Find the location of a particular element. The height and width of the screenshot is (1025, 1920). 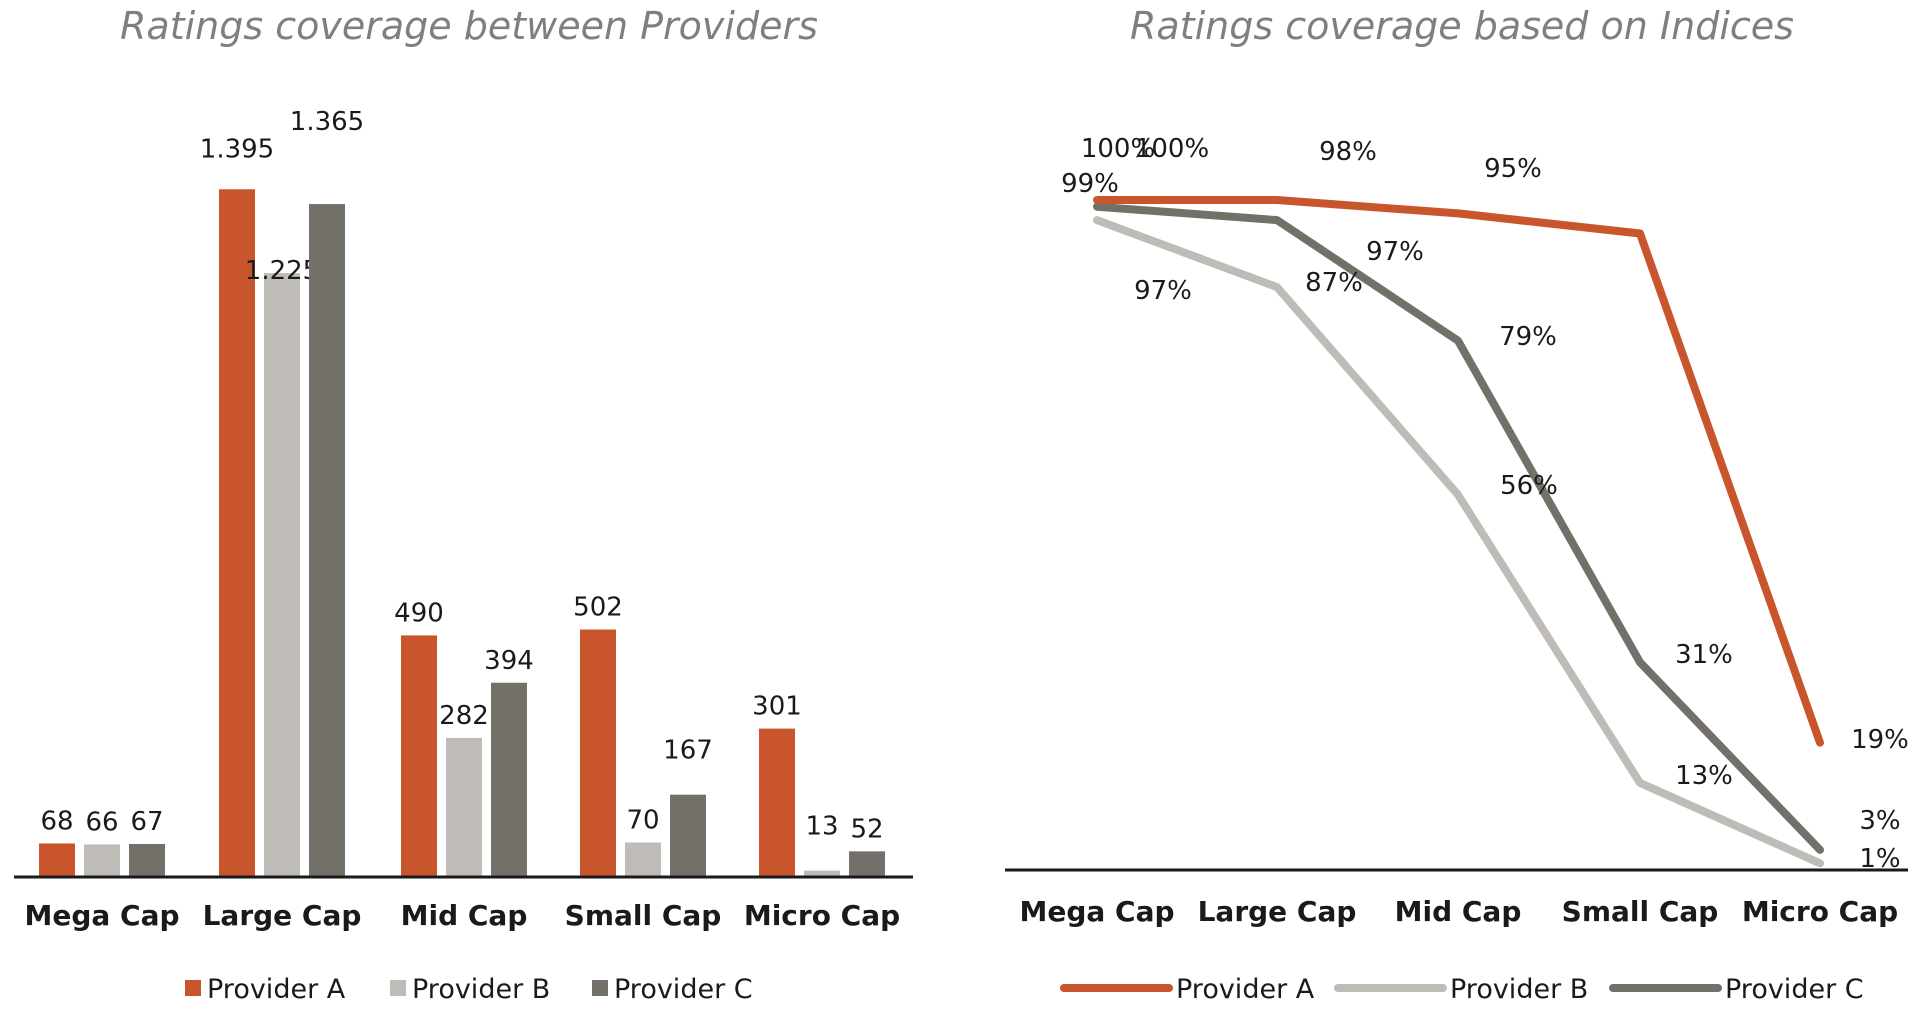

line-data-label: 98% is located at coordinates (1348, 152).